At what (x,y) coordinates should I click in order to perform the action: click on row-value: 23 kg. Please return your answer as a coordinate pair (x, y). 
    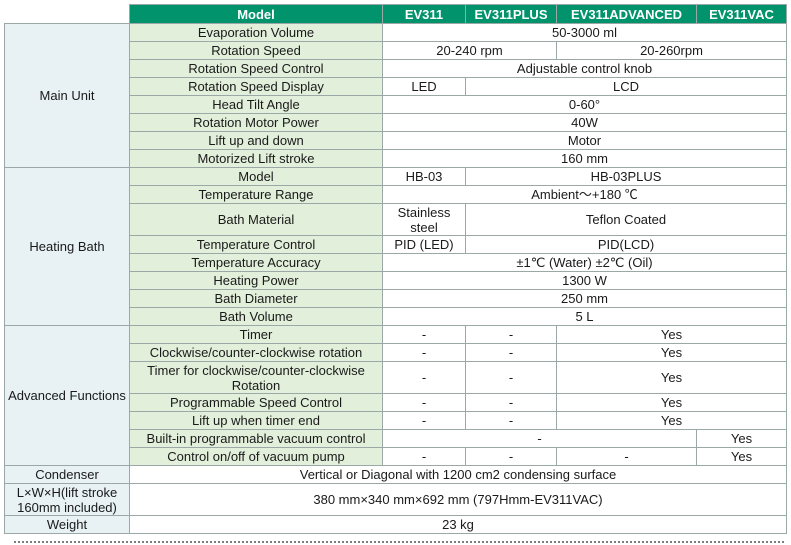
    Looking at the image, I should click on (458, 524).